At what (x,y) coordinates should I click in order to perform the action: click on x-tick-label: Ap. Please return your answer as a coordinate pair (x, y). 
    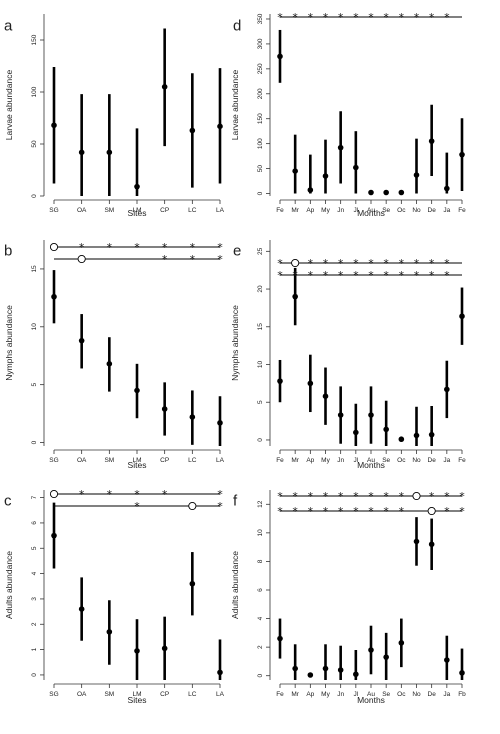
    Looking at the image, I should click on (310, 694).